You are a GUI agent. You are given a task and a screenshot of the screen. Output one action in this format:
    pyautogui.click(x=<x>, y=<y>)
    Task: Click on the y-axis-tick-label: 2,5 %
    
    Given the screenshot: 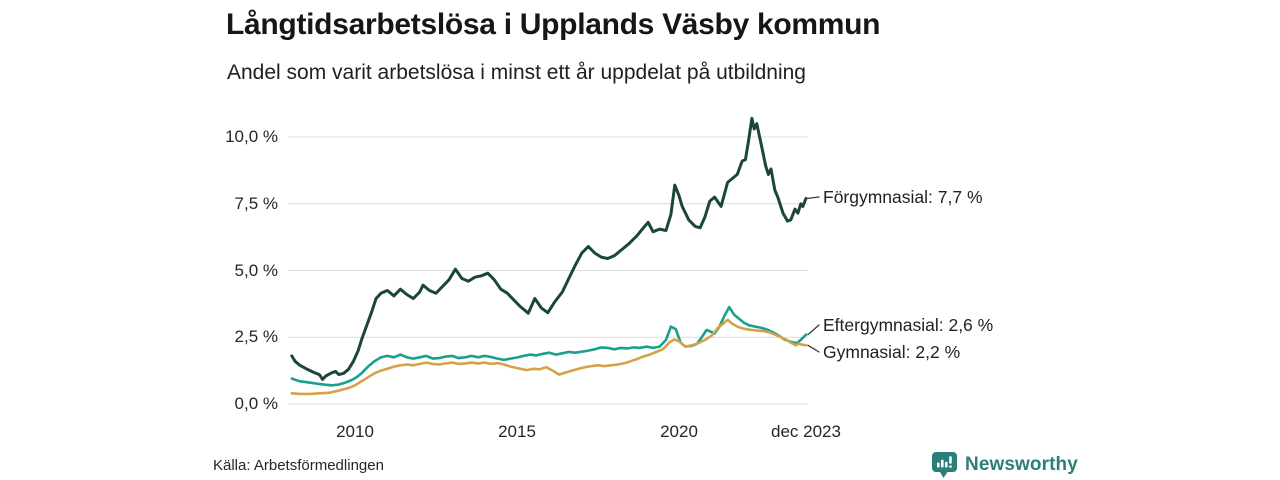 What is the action you would take?
    pyautogui.click(x=256, y=337)
    